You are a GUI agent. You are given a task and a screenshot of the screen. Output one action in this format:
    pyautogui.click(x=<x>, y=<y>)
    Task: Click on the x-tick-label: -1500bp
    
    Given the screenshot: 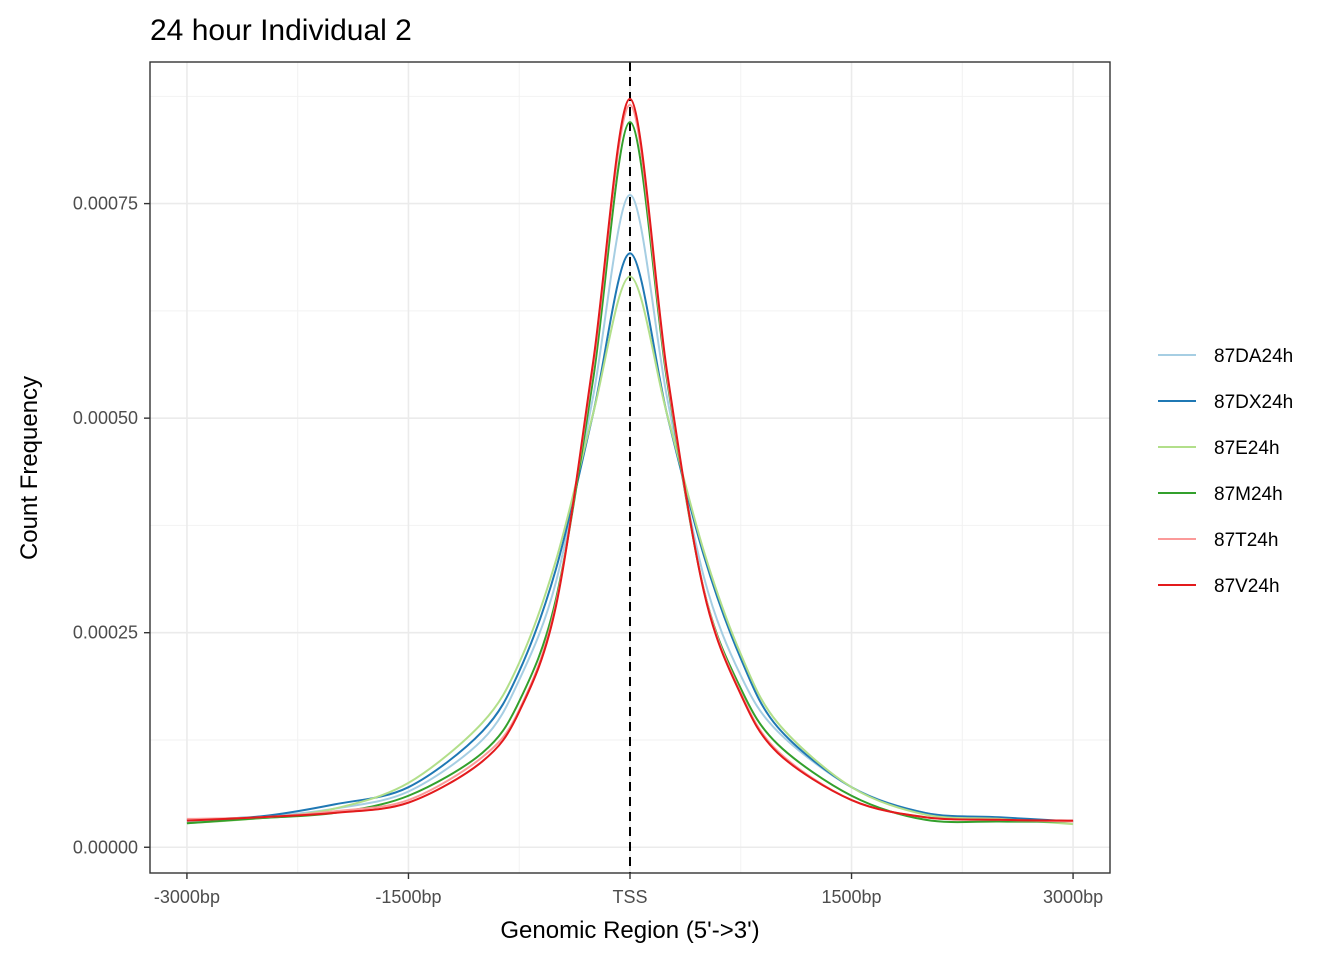 What is the action you would take?
    pyautogui.click(x=408, y=897)
    